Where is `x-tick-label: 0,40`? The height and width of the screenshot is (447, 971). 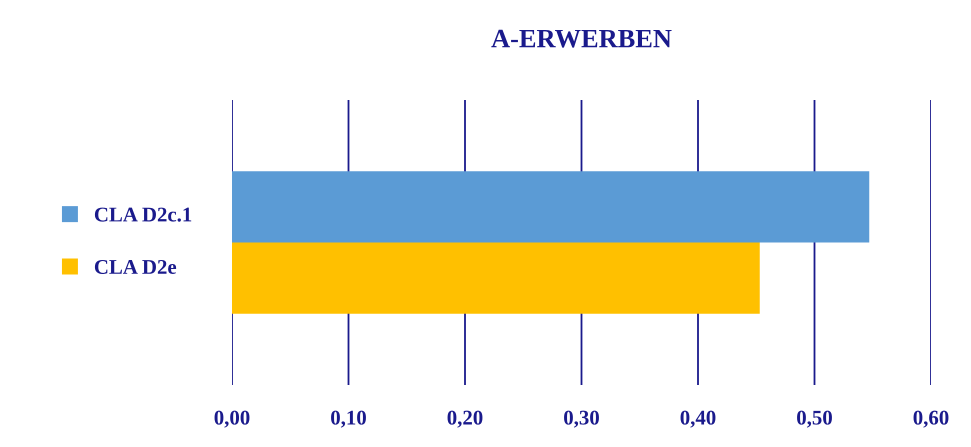
x-tick-label: 0,40 is located at coordinates (698, 419).